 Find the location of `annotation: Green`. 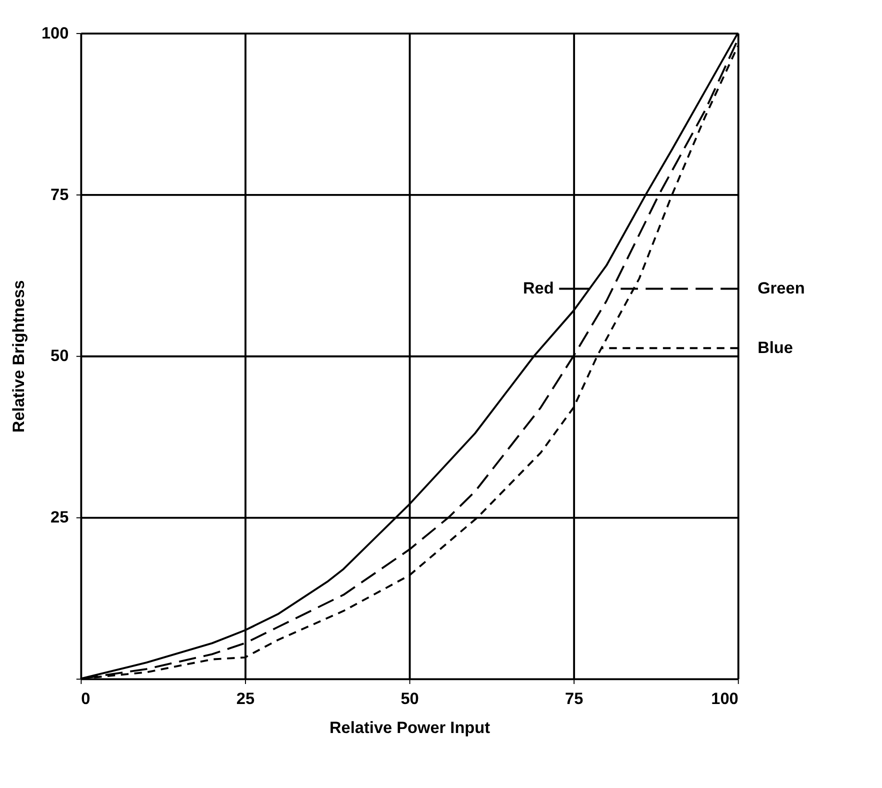

annotation: Green is located at coordinates (781, 289).